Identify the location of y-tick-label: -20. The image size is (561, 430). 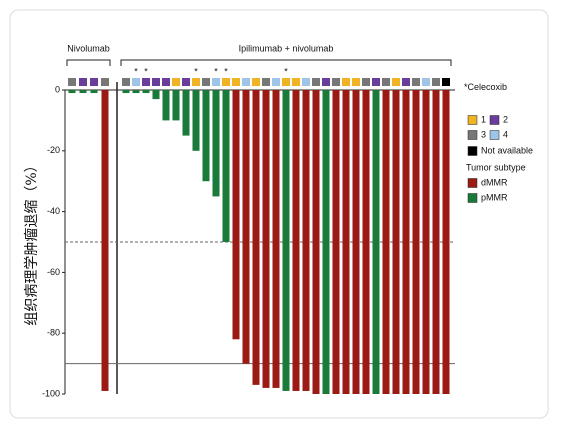
(53, 150).